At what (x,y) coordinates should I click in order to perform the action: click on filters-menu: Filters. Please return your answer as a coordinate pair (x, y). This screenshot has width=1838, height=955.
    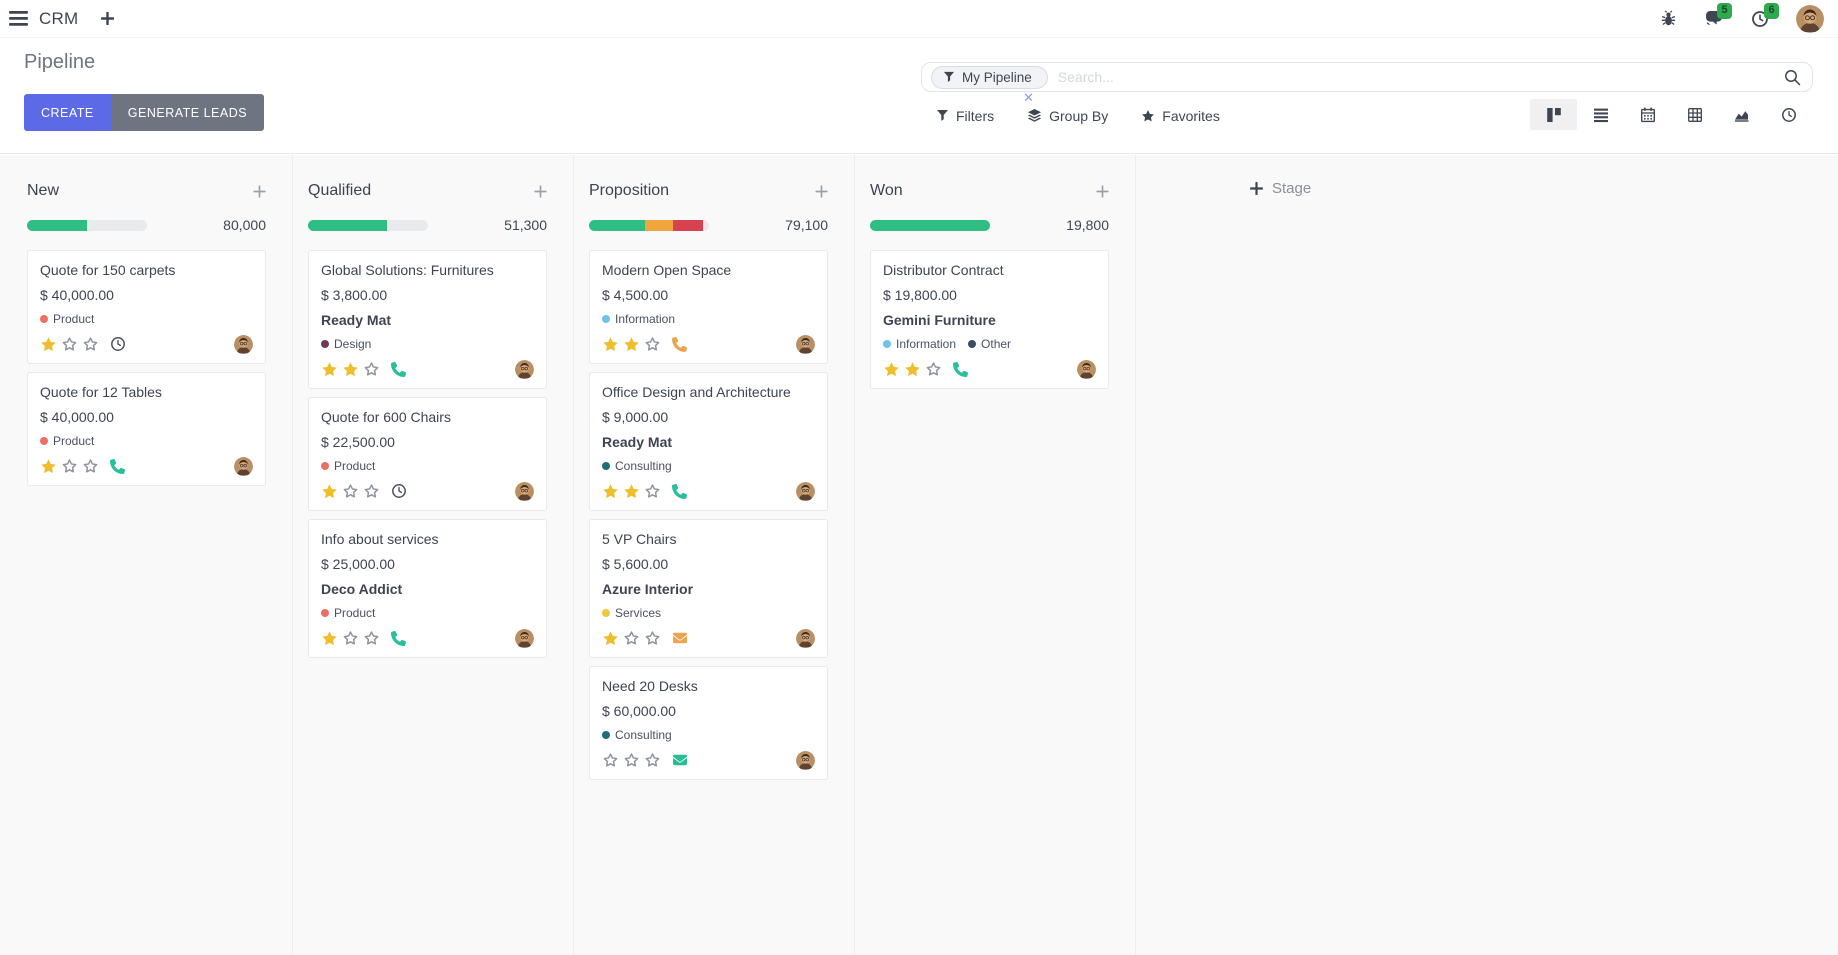
    Looking at the image, I should click on (965, 116).